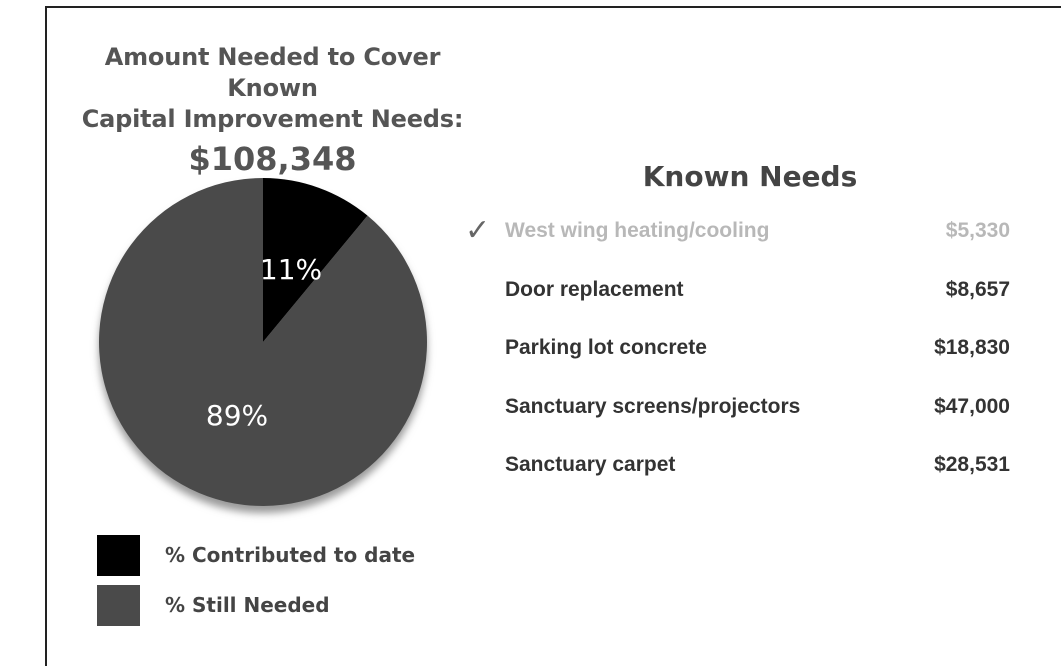  Describe the element at coordinates (237, 415) in the screenshot. I see `pie-label-still-needed: 89%` at that location.